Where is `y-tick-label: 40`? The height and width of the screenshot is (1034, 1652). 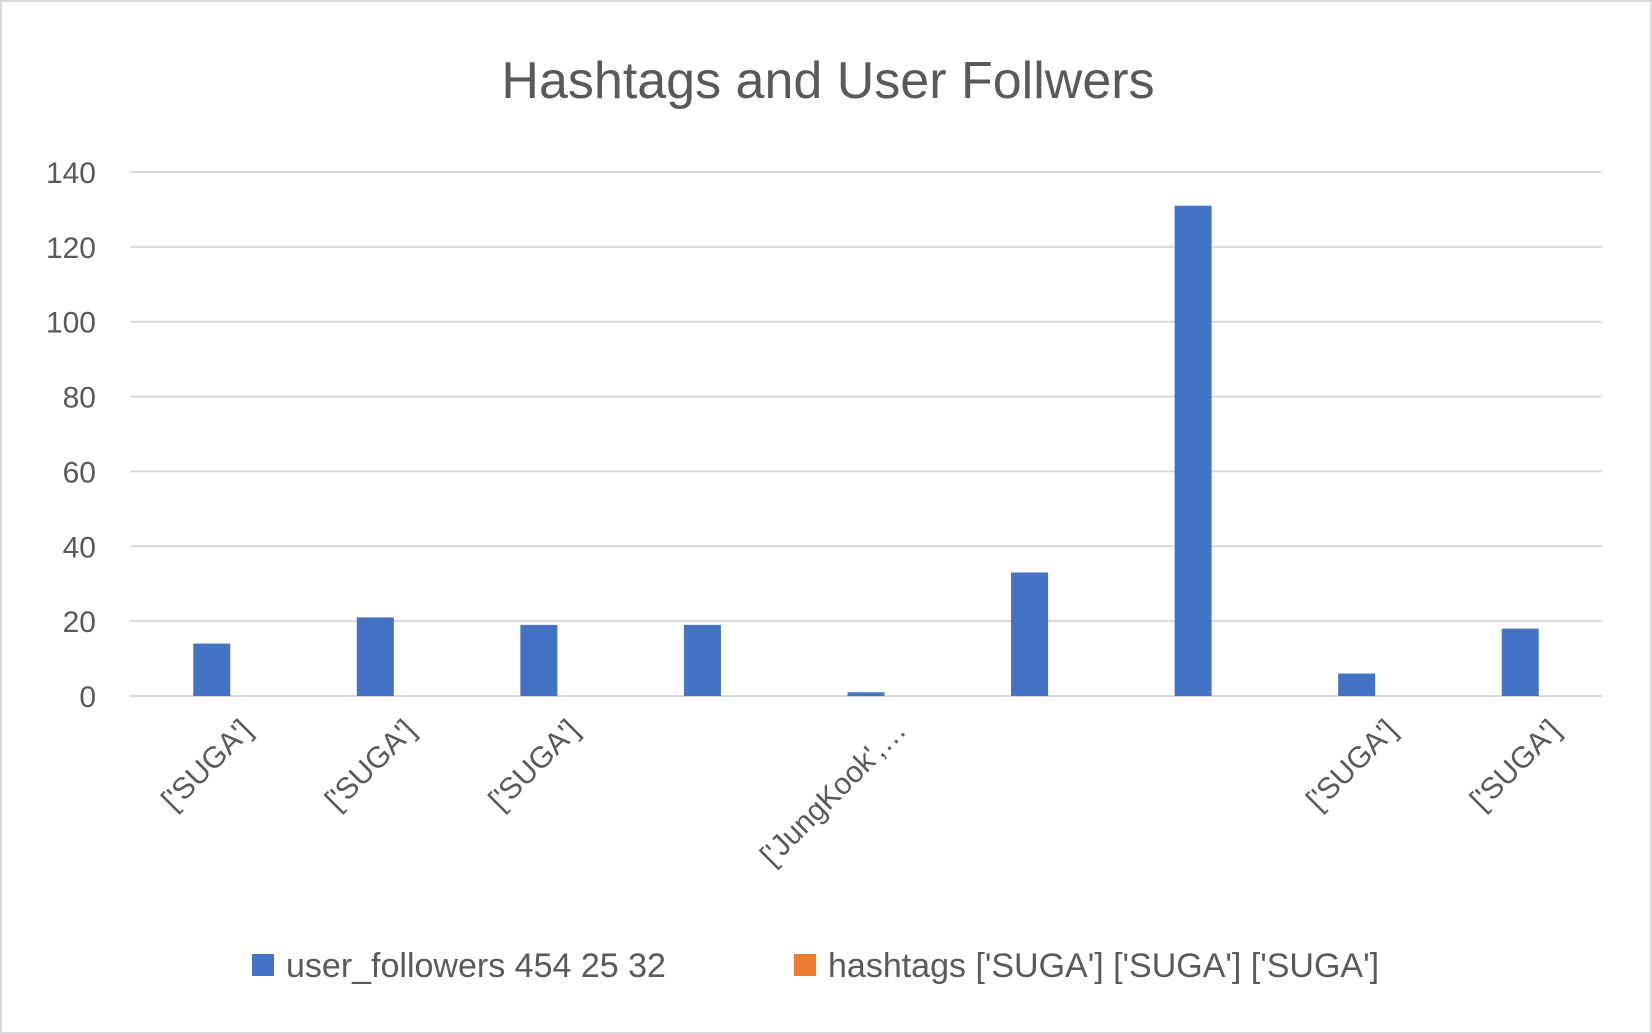 y-tick-label: 40 is located at coordinates (79, 547).